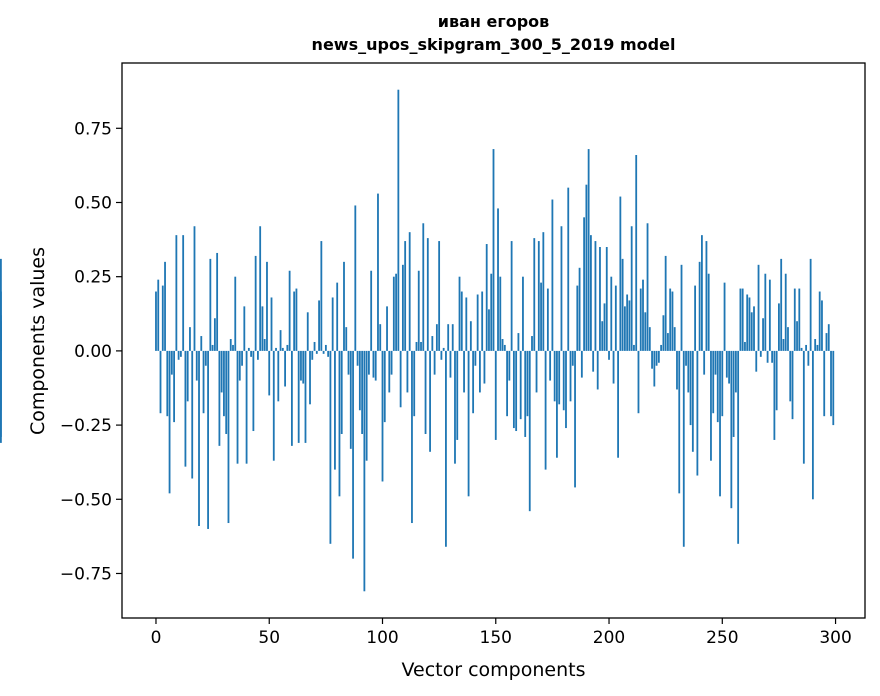  Describe the element at coordinates (496, 638) in the screenshot. I see `x-tick-label: 150` at that location.